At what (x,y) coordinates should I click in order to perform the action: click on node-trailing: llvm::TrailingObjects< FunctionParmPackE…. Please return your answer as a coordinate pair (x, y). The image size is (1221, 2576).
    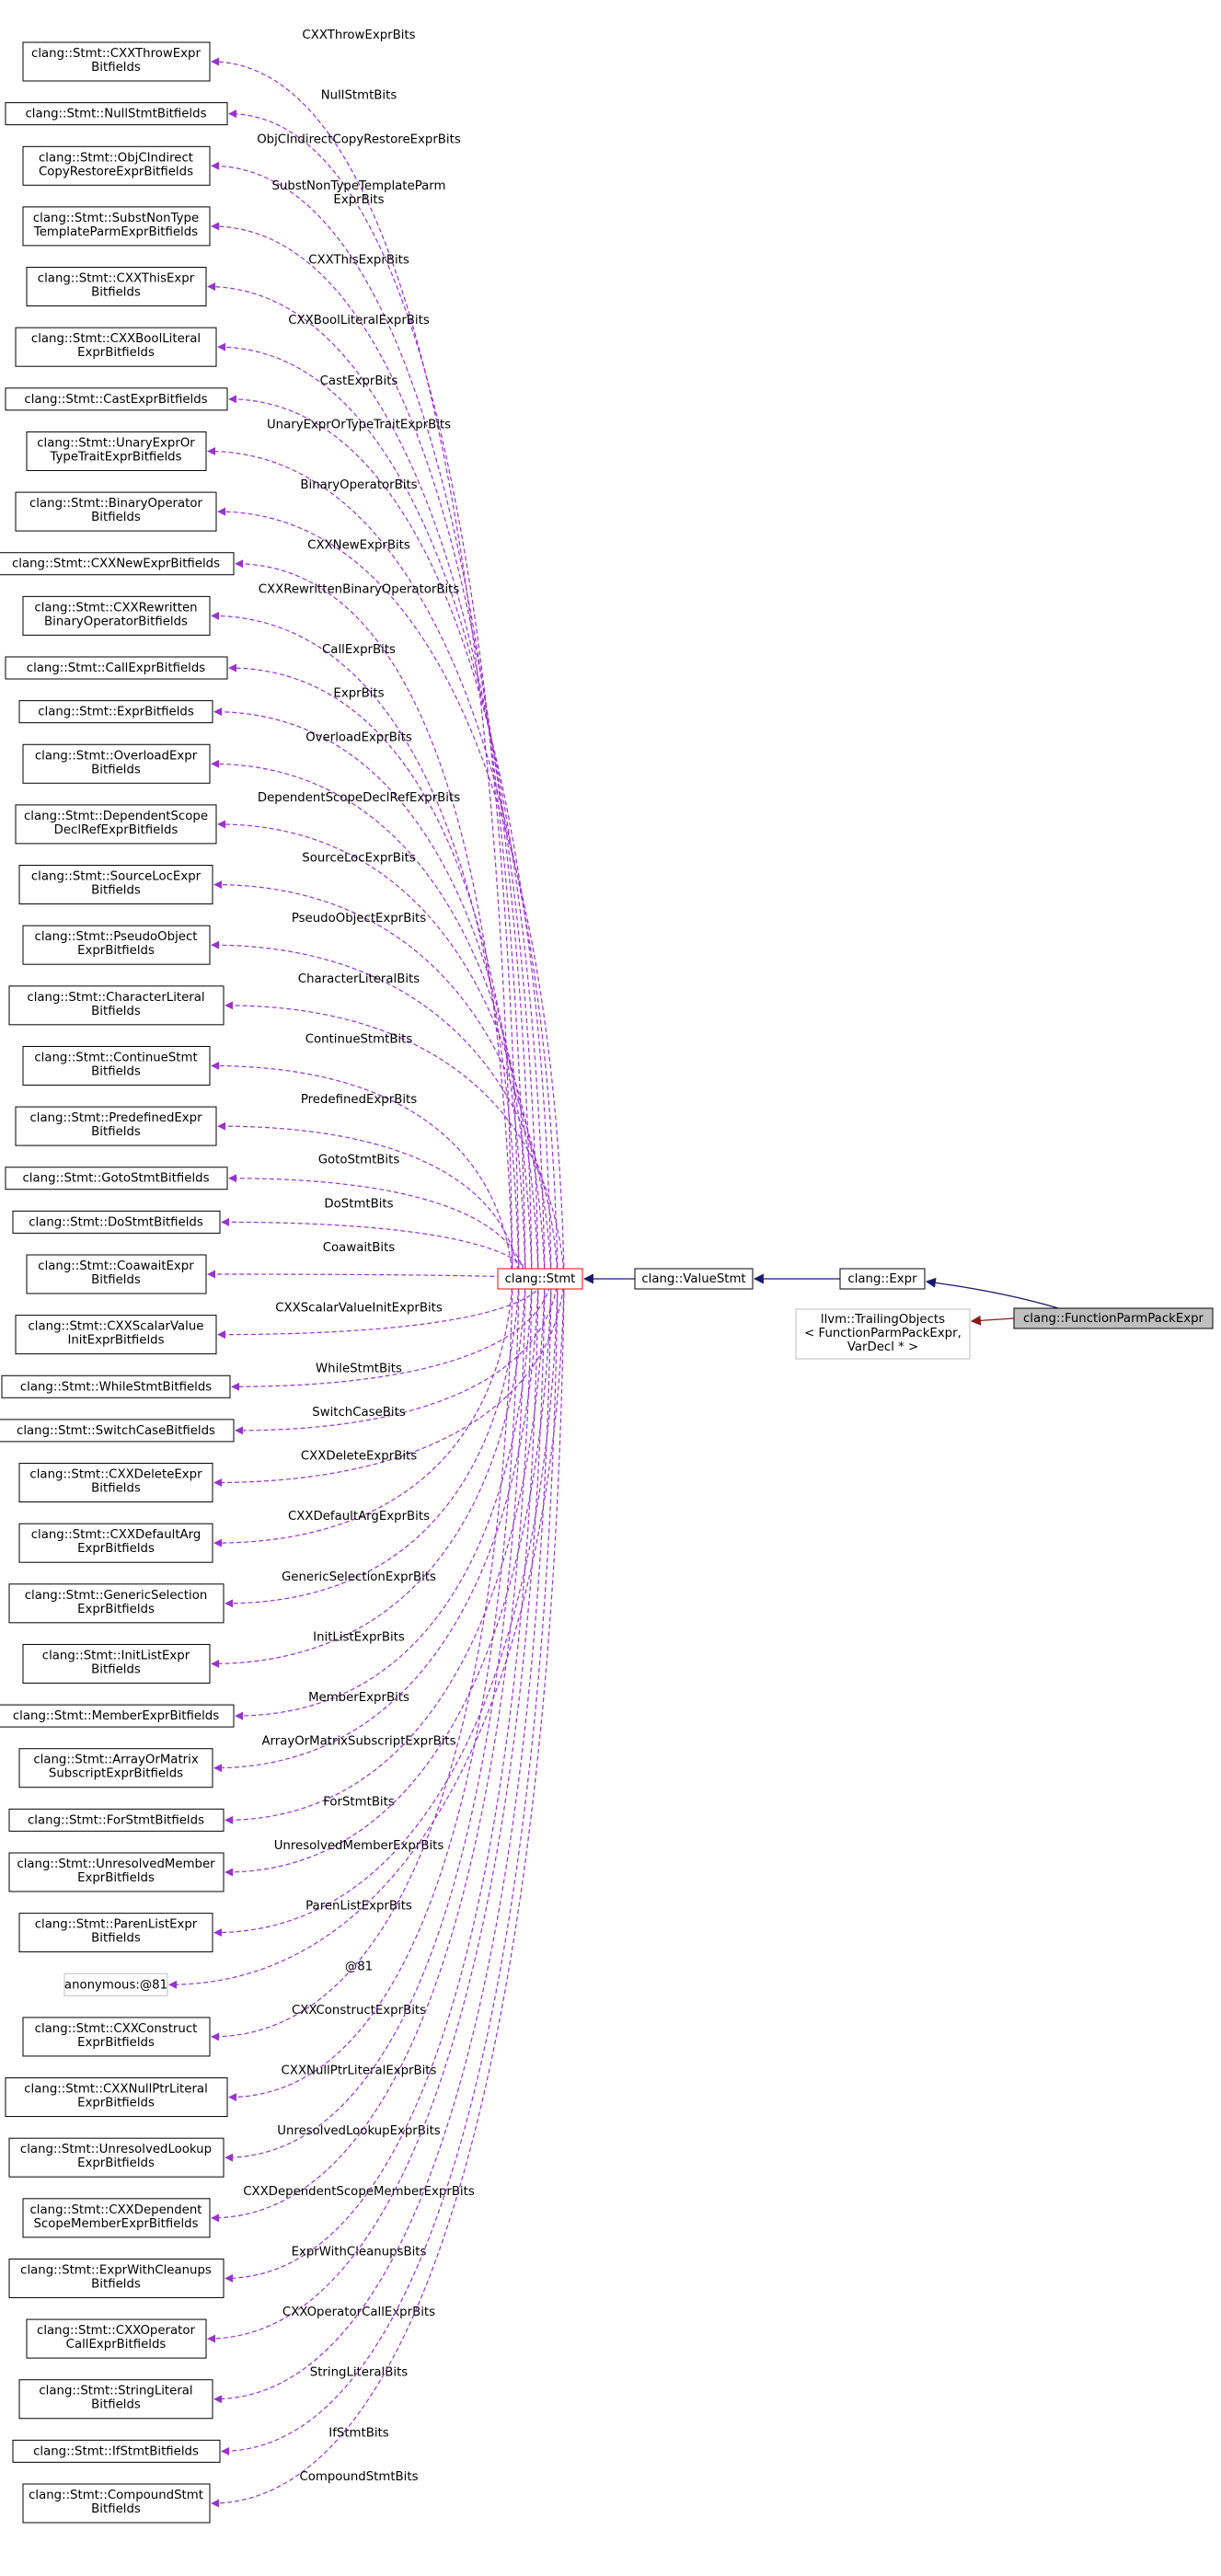
    Looking at the image, I should click on (883, 1334).